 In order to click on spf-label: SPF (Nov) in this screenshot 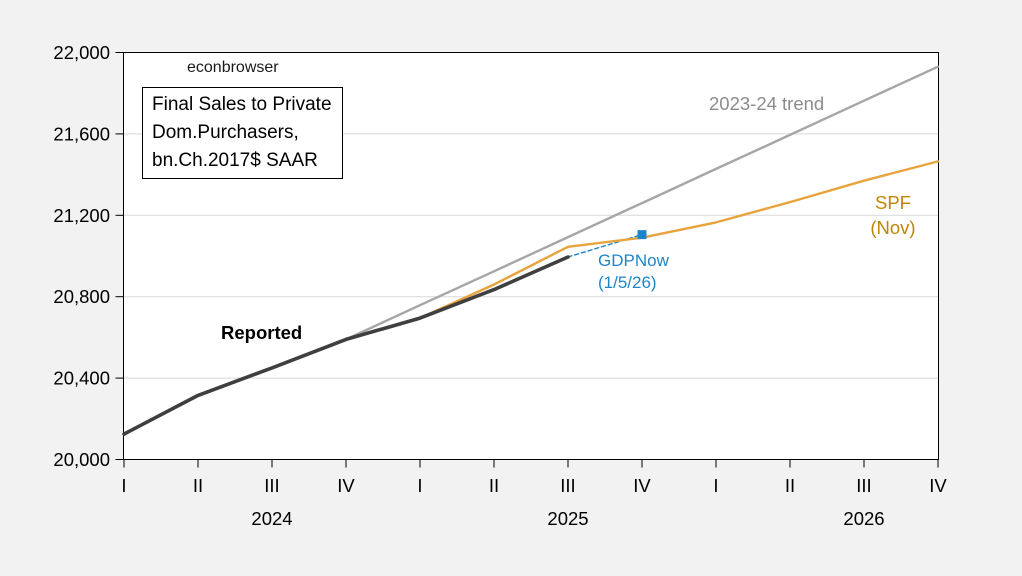, I will do `click(893, 215)`.